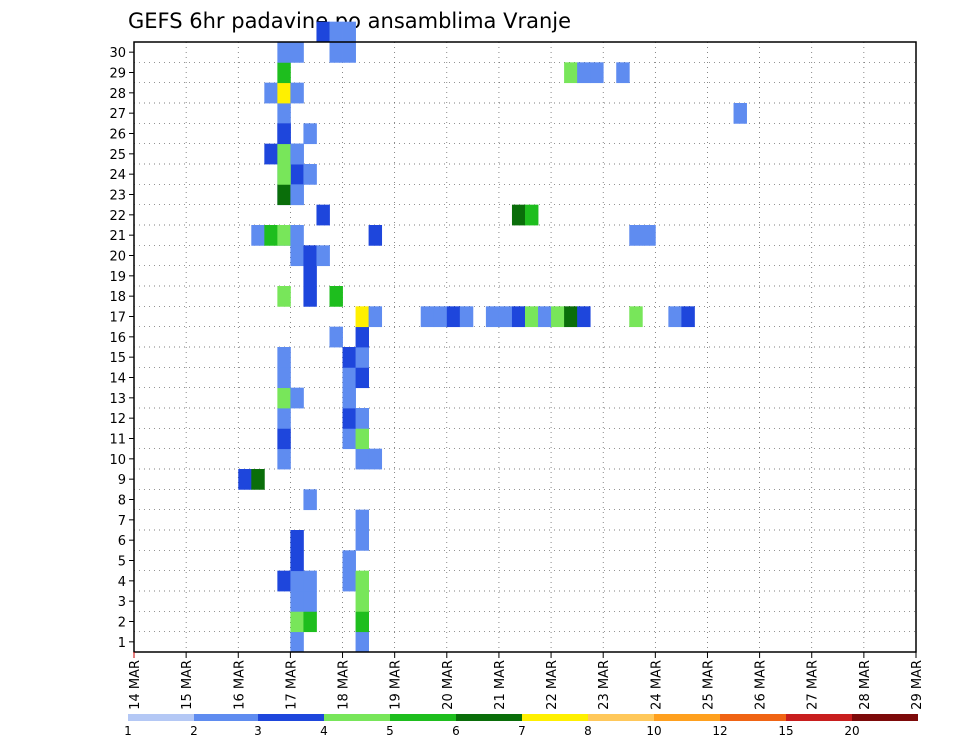 The image size is (960, 742). I want to click on x-tick-label: 27 MAR, so click(813, 685).